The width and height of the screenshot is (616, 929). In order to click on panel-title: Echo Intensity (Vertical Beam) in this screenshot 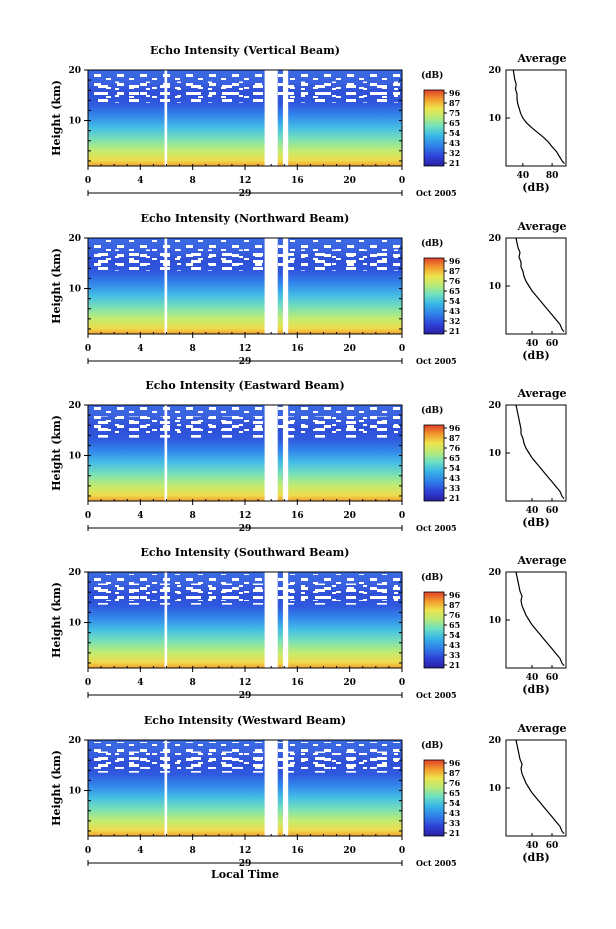, I will do `click(245, 50)`.